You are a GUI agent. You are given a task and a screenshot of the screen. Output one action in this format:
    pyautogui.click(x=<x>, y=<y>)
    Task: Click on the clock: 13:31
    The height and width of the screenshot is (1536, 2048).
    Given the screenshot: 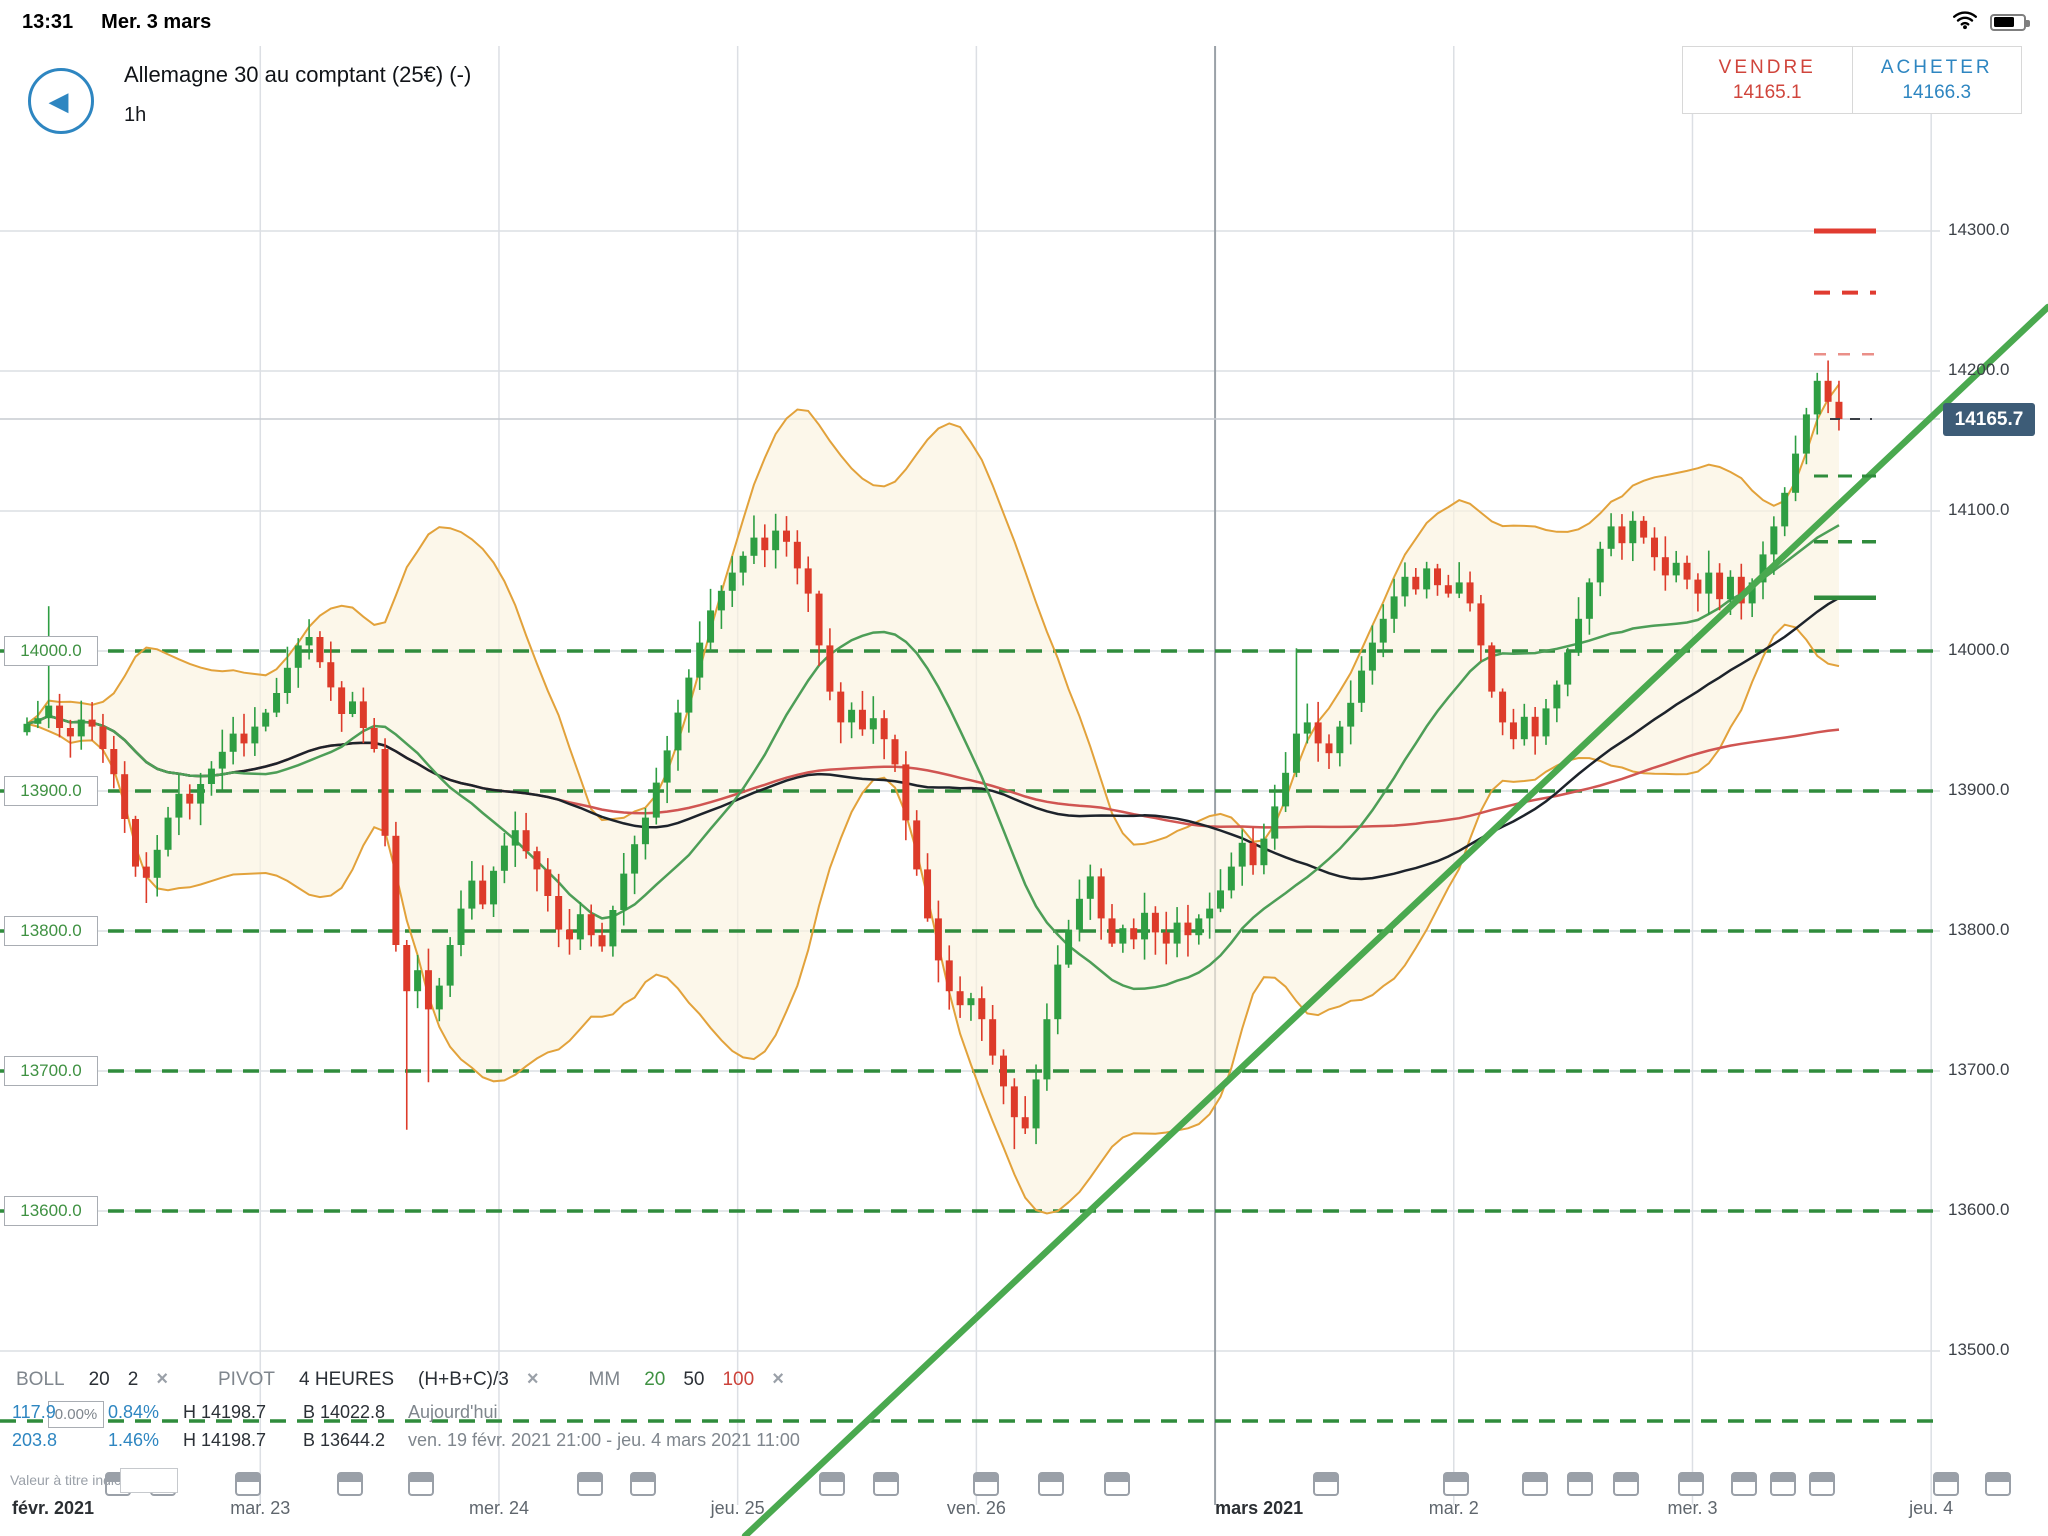 What is the action you would take?
    pyautogui.click(x=48, y=21)
    